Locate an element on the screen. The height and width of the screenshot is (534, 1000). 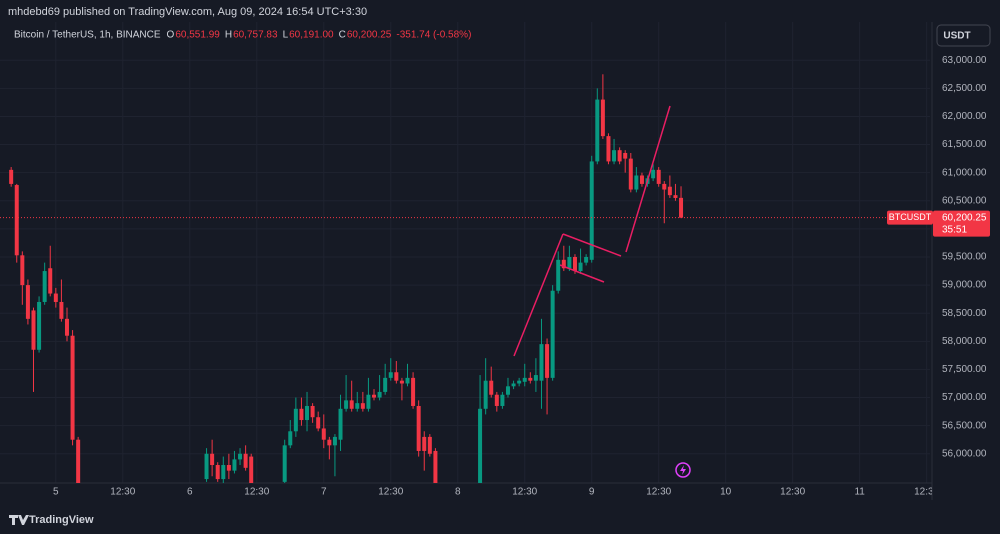
symbol-label: BTCUSDT is located at coordinates (910, 217).